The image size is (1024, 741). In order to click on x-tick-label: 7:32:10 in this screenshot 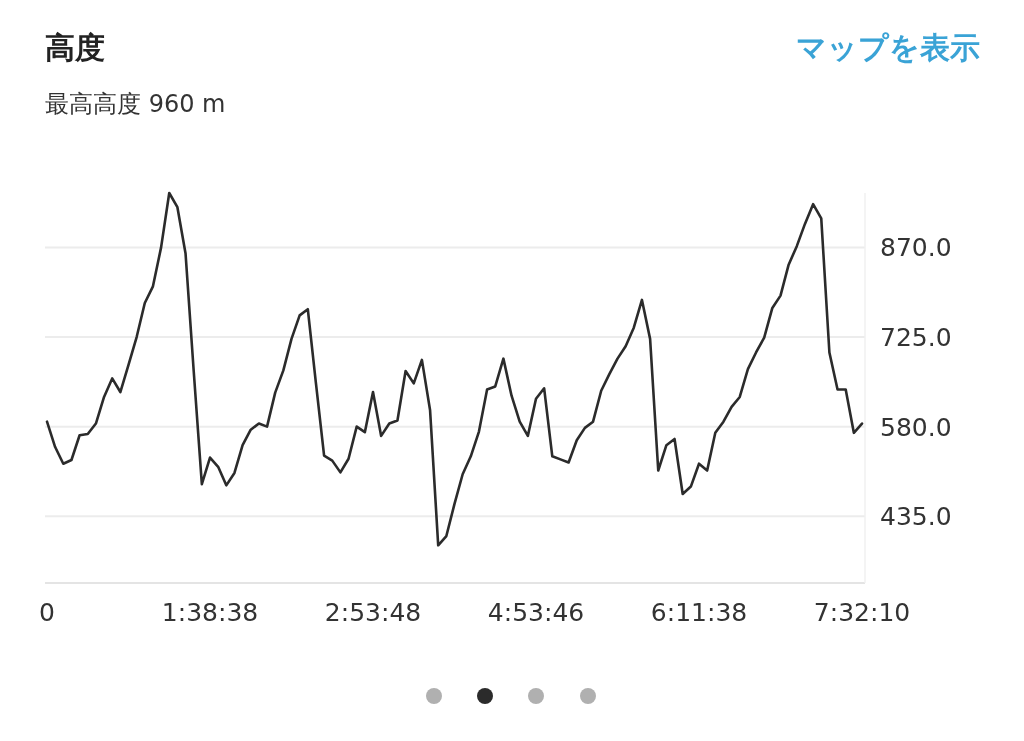, I will do `click(862, 612)`.